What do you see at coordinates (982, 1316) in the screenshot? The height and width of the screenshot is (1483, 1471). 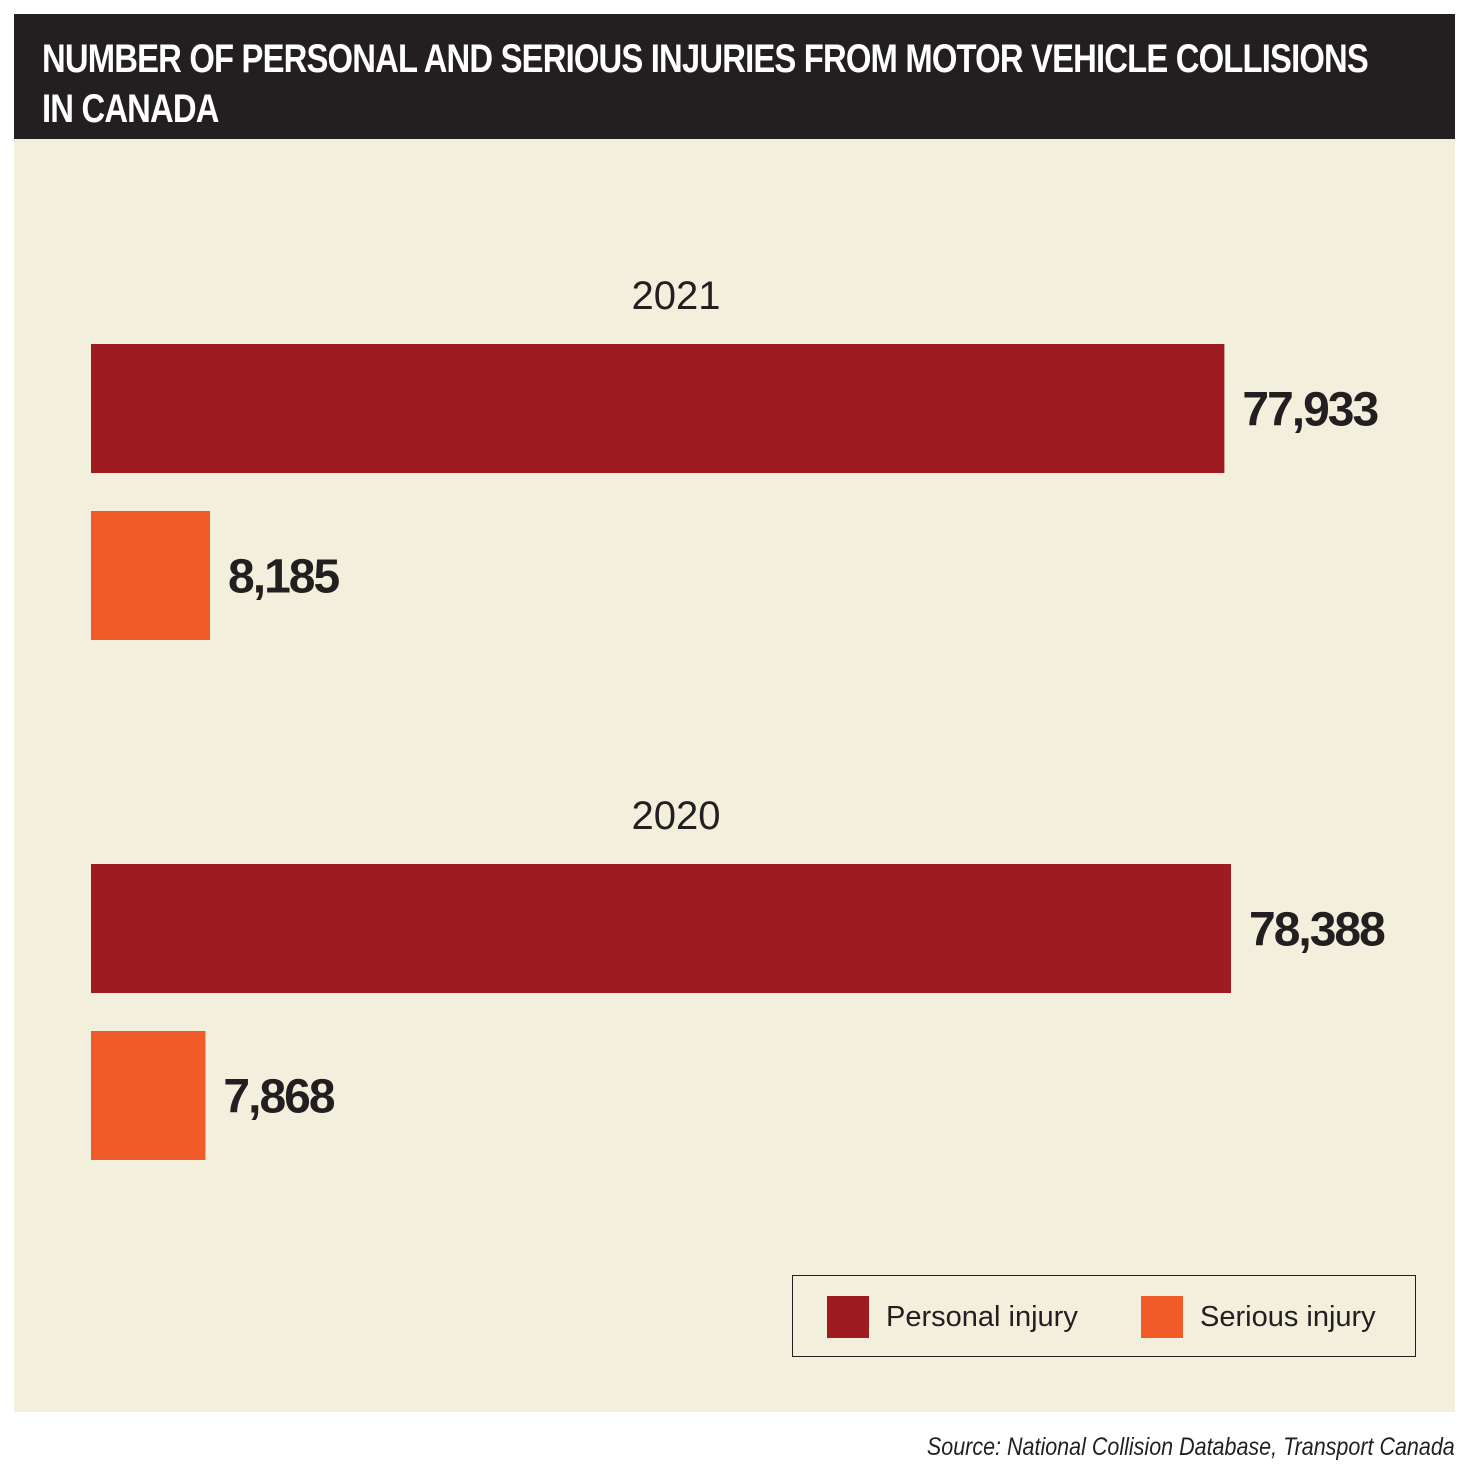 I see `legend-label-personal: Personal injury` at bounding box center [982, 1316].